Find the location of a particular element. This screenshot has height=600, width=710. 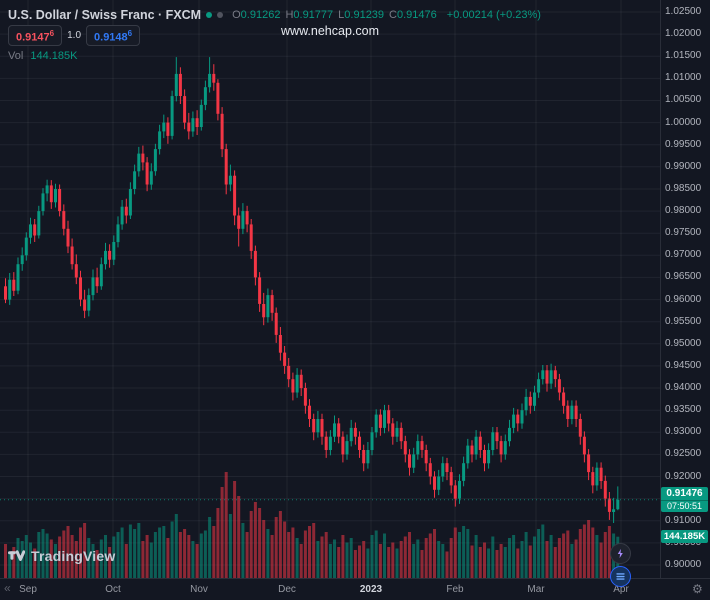

price-axis-label: 0.98500 is located at coordinates (683, 188).